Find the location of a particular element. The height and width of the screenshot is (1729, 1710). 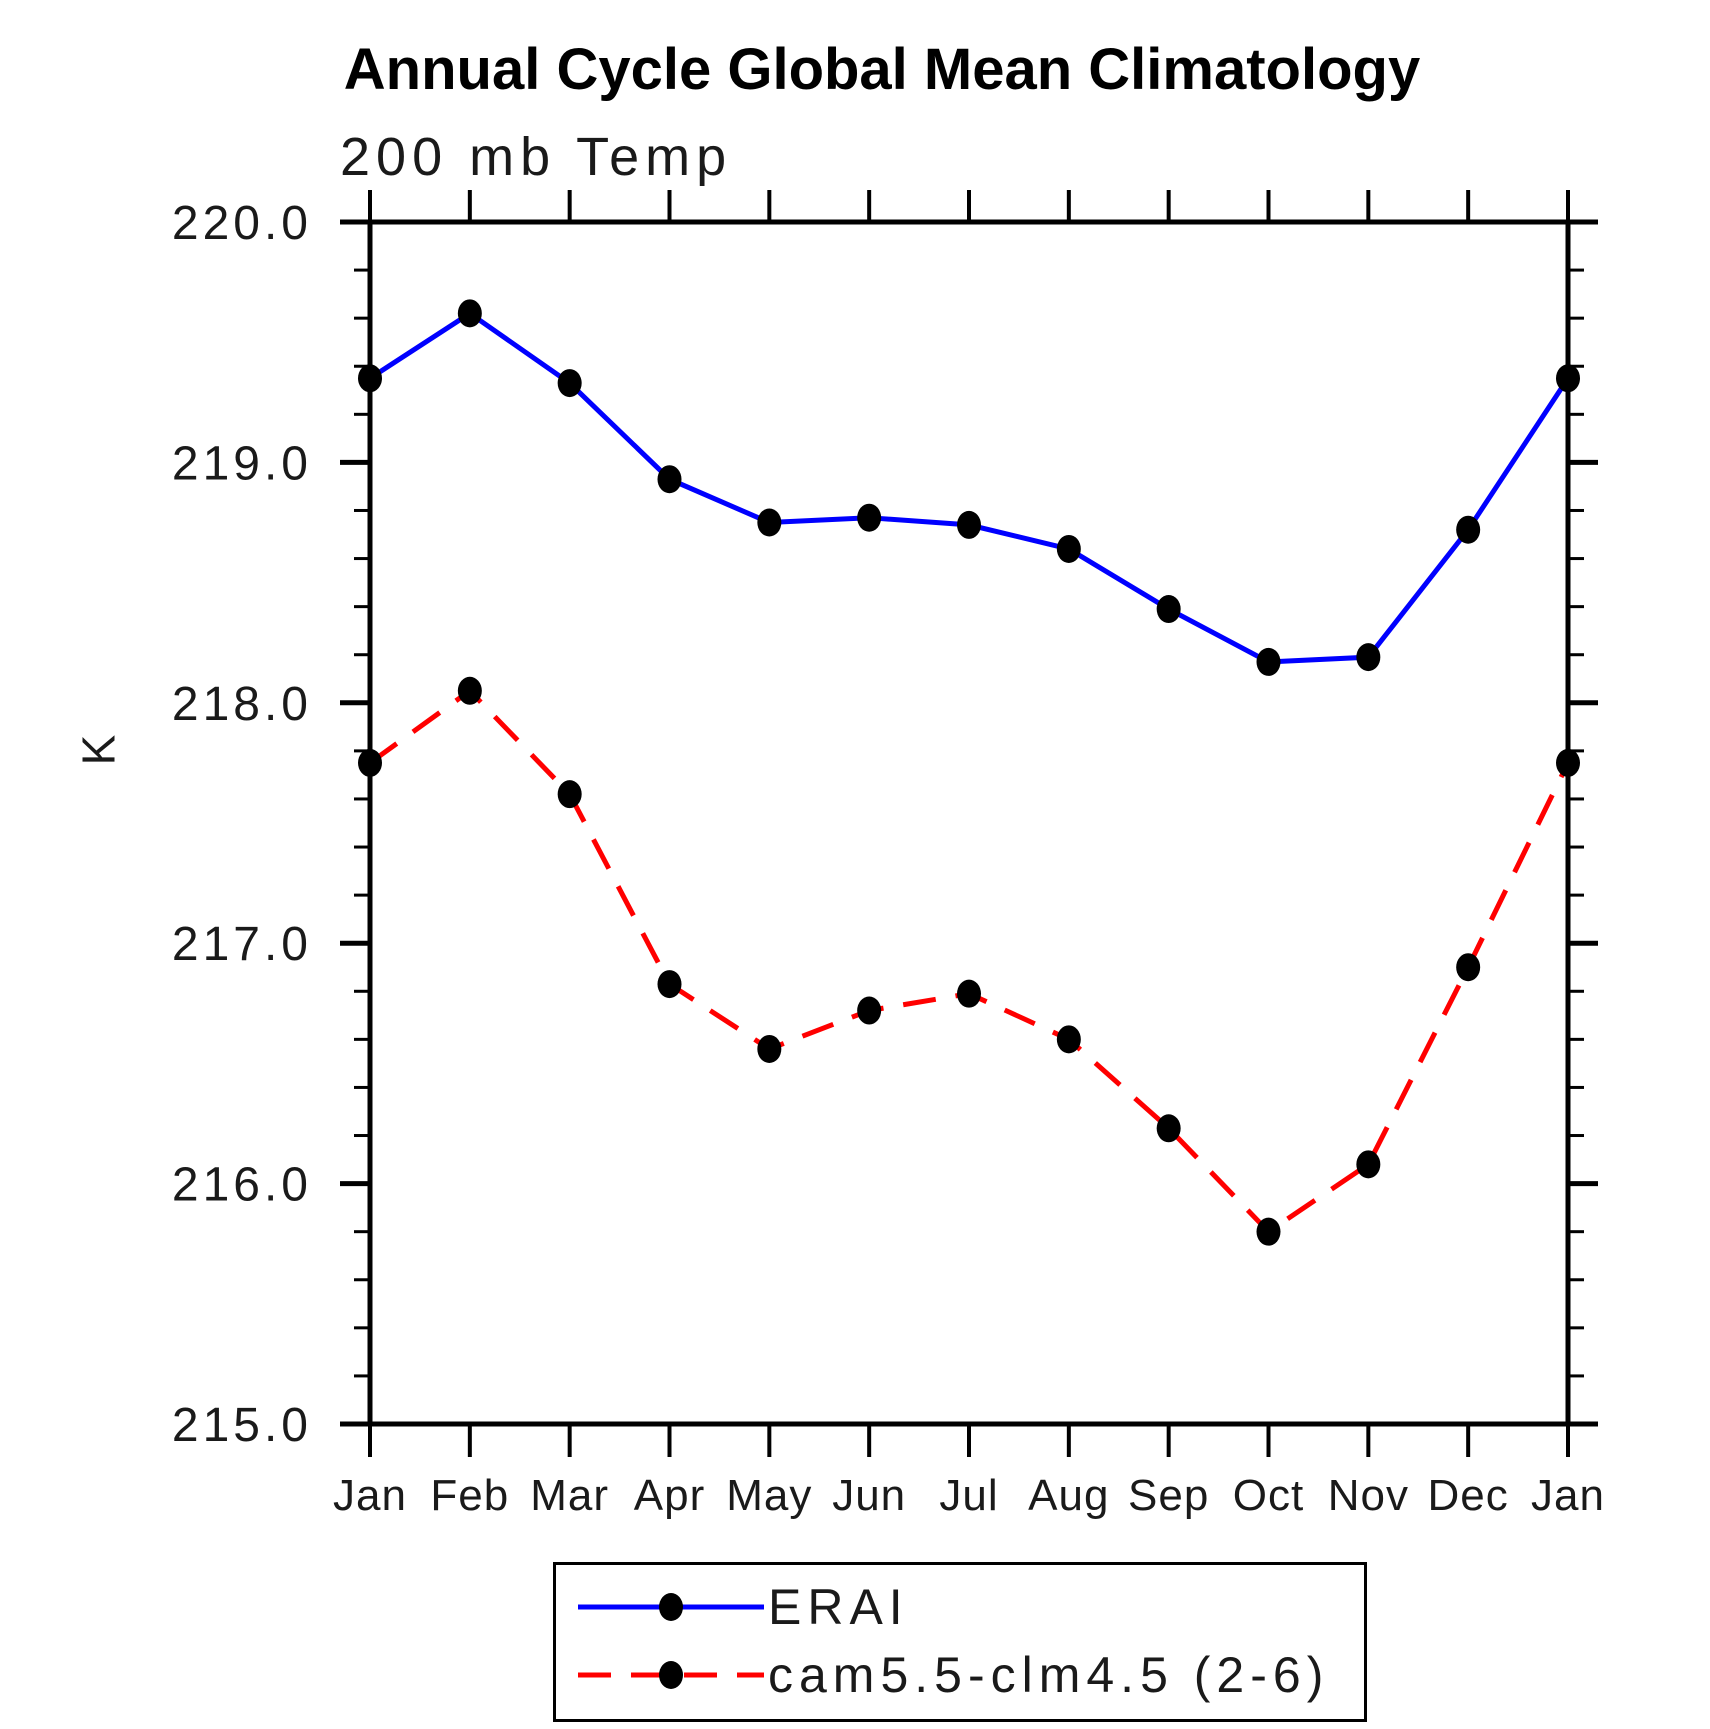

x-axis-tick-label: Feb is located at coordinates (469, 1495).